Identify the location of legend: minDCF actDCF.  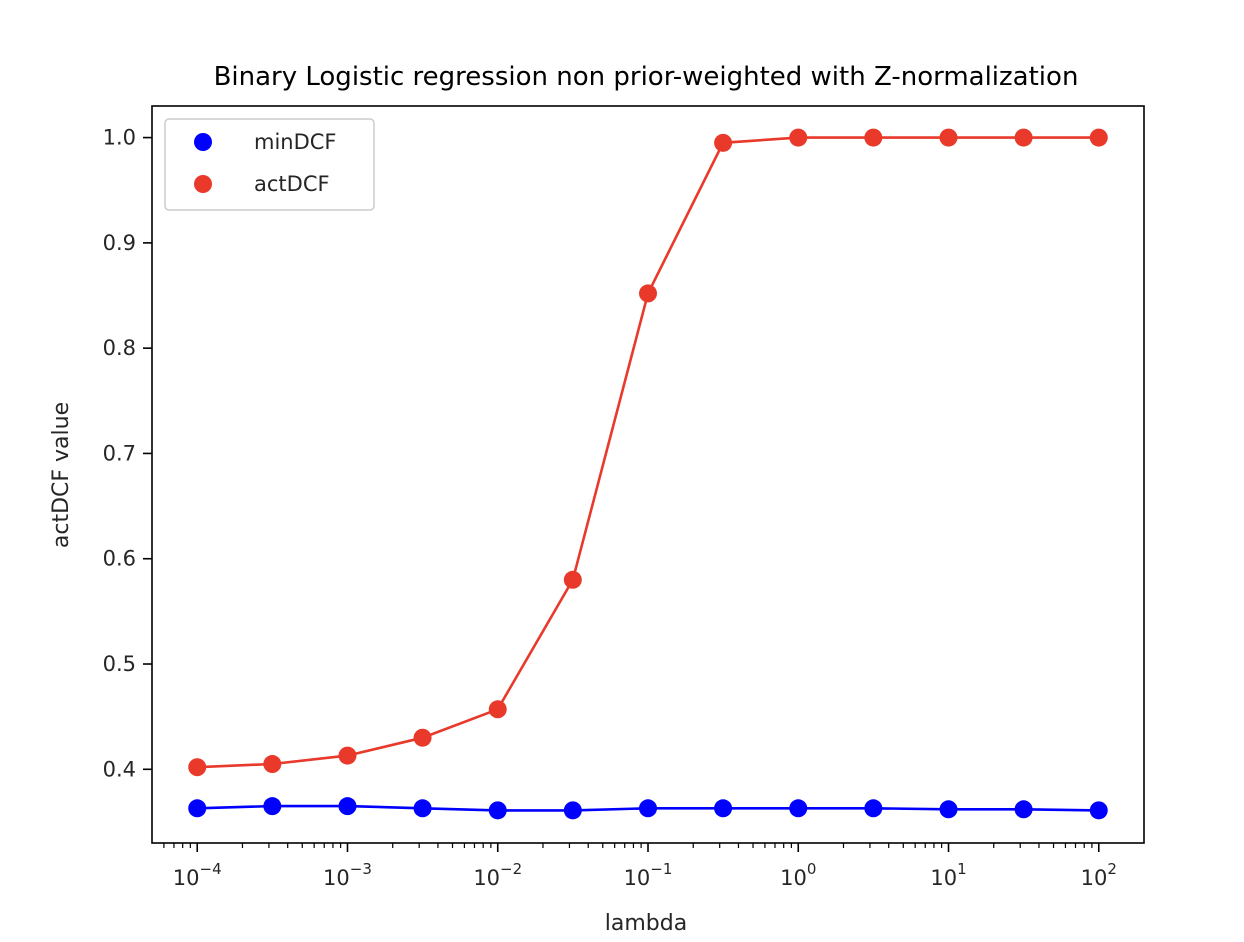
(269, 164).